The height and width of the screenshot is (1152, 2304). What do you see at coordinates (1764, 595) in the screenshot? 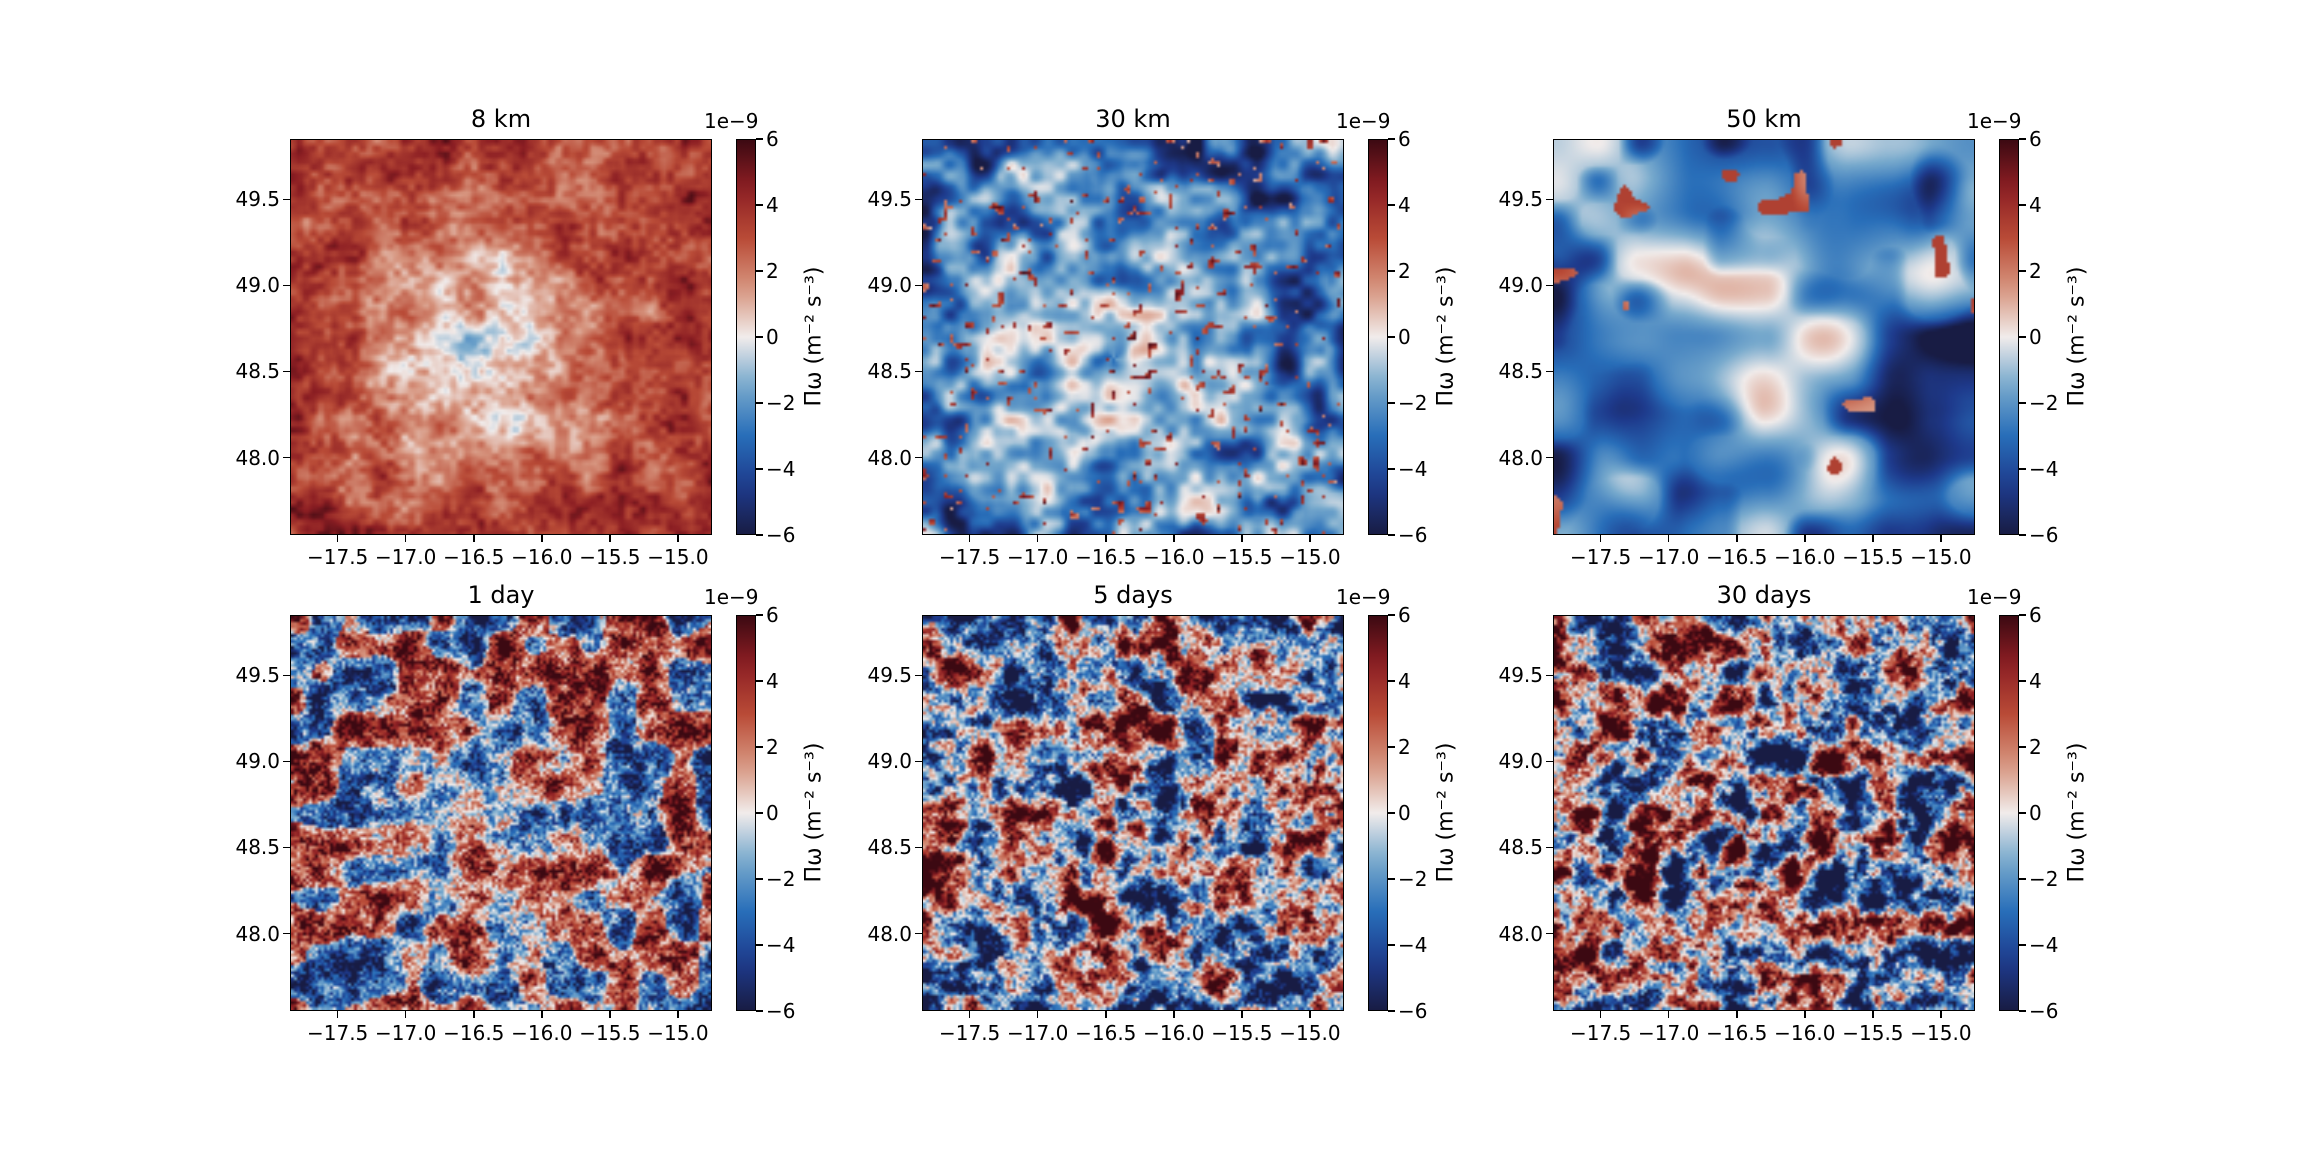
I see `panel-title: 30 days` at bounding box center [1764, 595].